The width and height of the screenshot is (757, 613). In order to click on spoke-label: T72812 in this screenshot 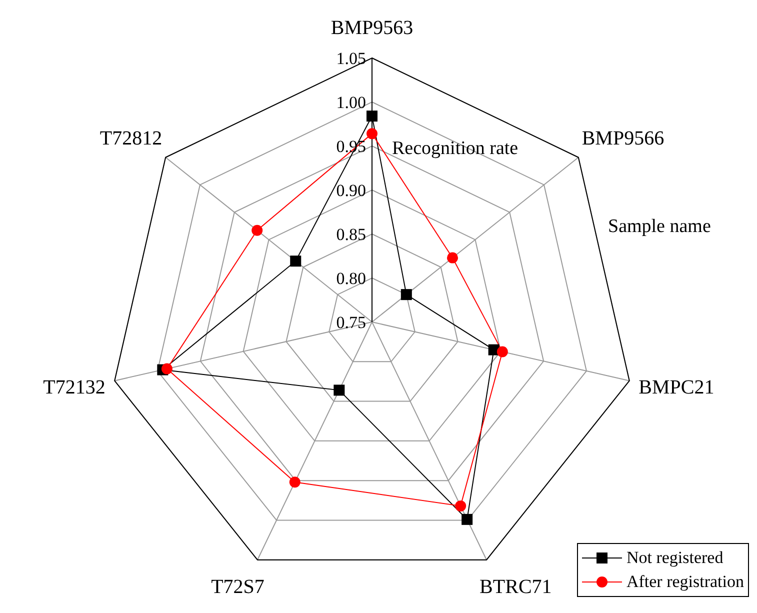, I will do `click(131, 139)`.